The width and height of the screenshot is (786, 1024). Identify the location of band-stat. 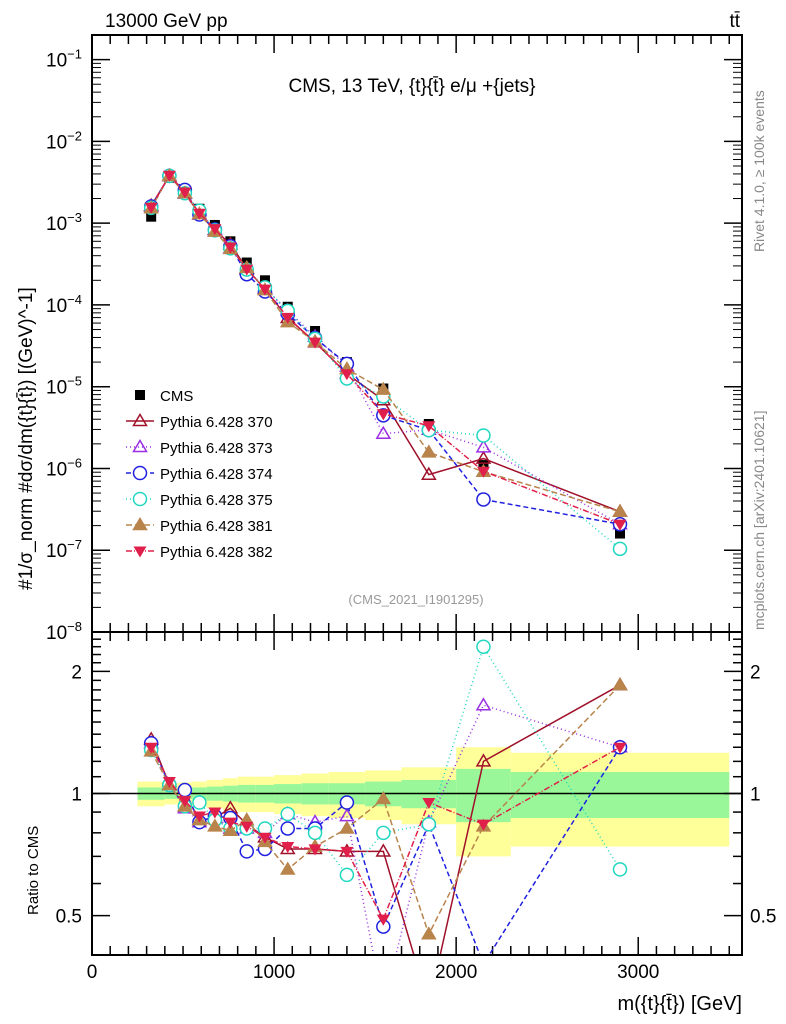
(483, 795).